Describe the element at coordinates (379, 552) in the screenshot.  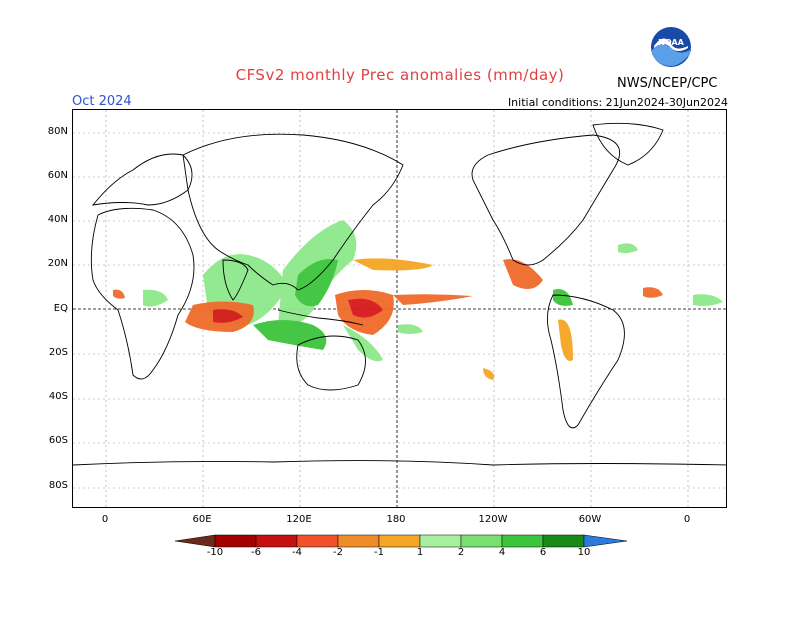
I see `colorbar-label: -1` at that location.